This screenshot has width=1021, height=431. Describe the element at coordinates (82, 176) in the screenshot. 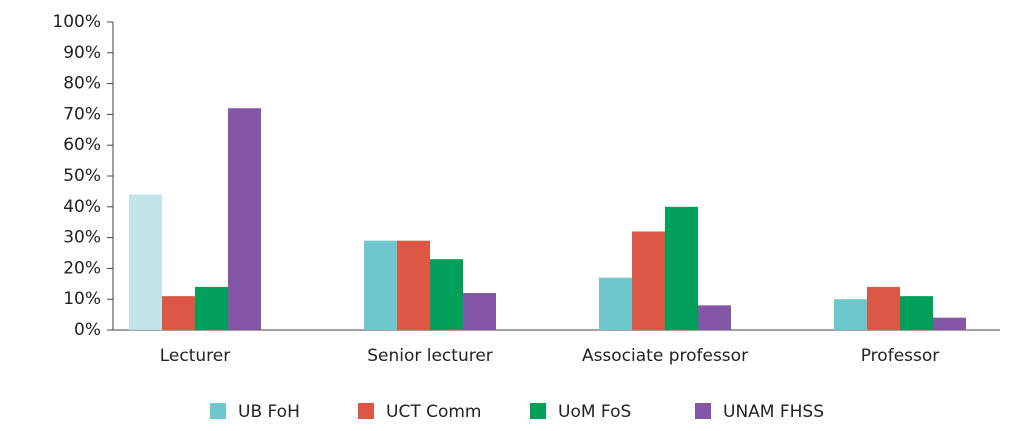

I see `y-tick-label: 50%` at that location.